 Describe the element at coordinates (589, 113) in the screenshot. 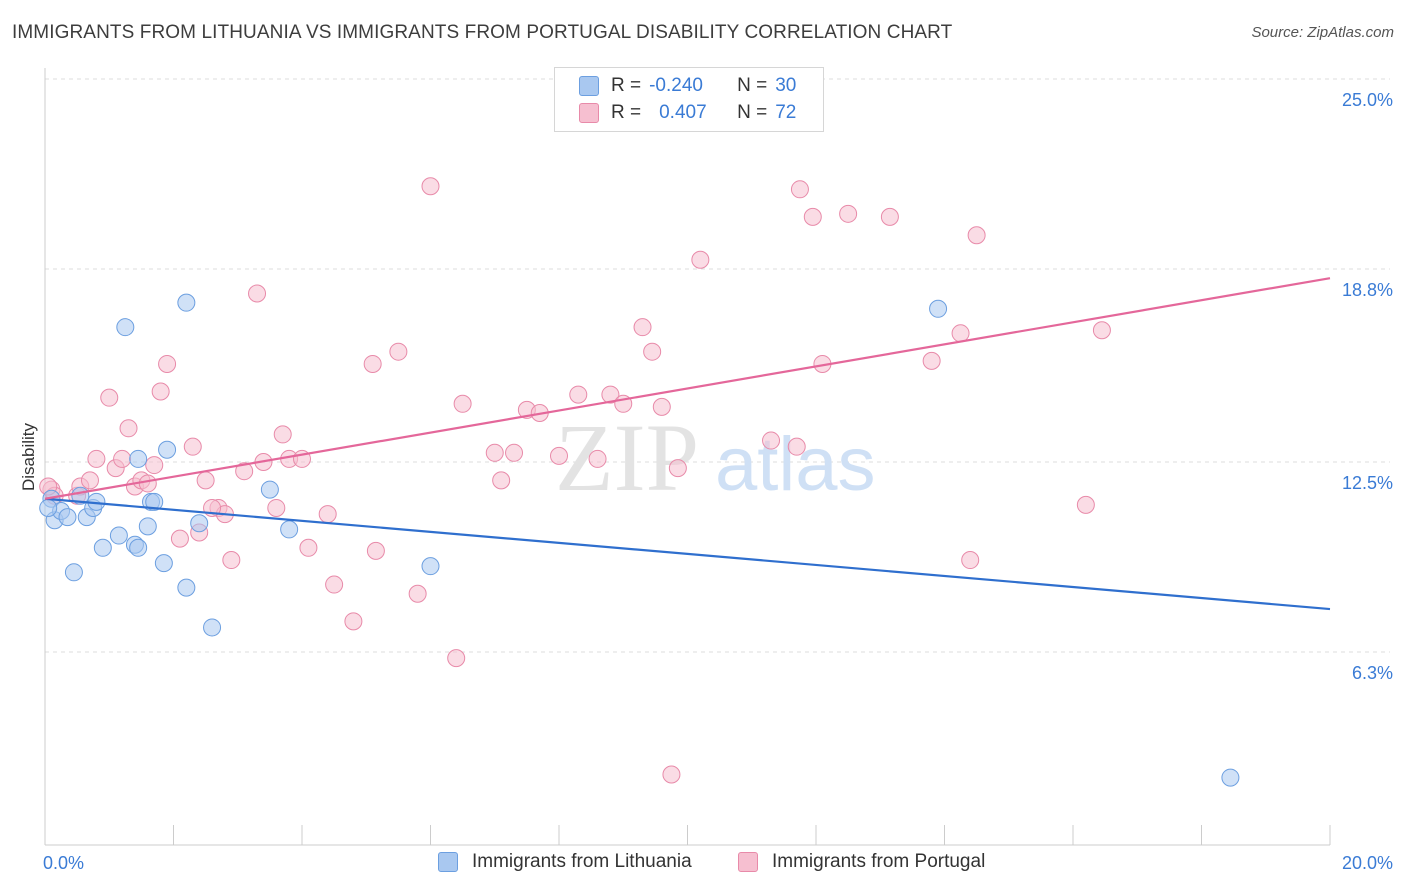

I see `stats-swatch-portugal` at that location.